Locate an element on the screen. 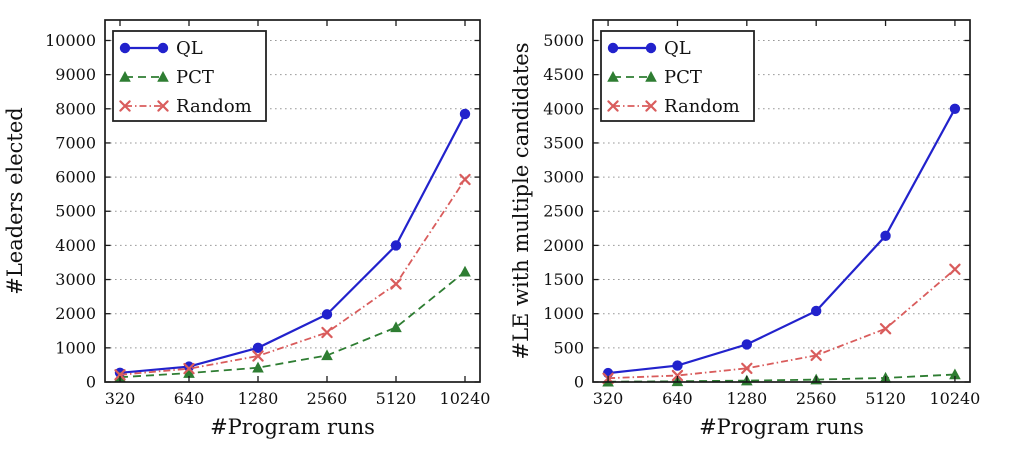 The width and height of the screenshot is (1024, 456). y-tick-label: 4500 is located at coordinates (563, 74).